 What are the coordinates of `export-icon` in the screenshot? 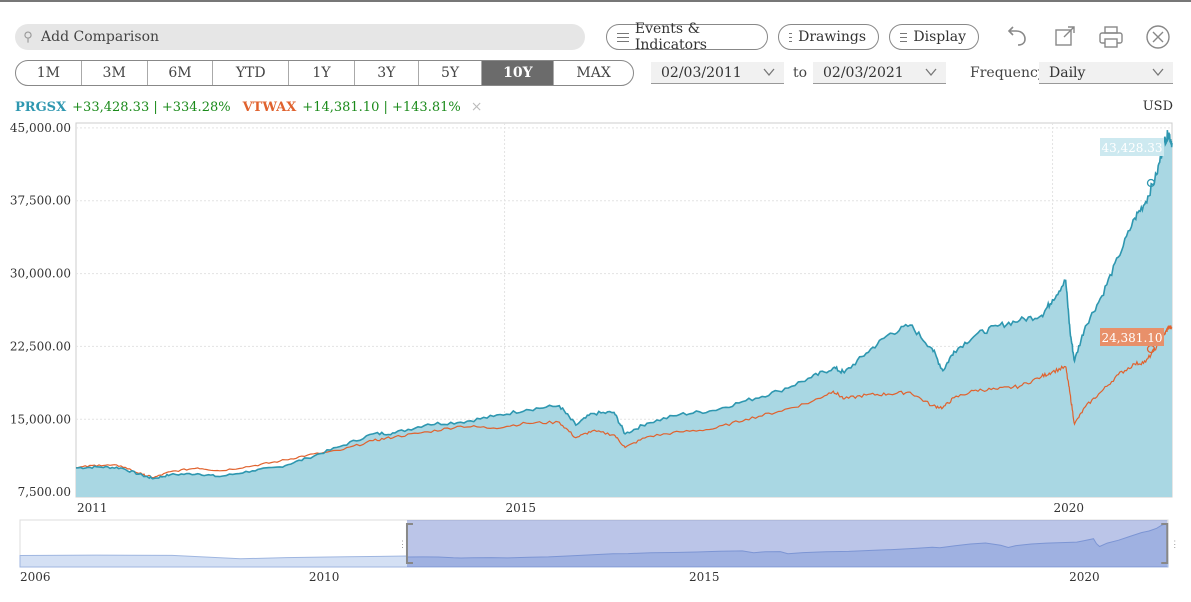 It's located at (1065, 37).